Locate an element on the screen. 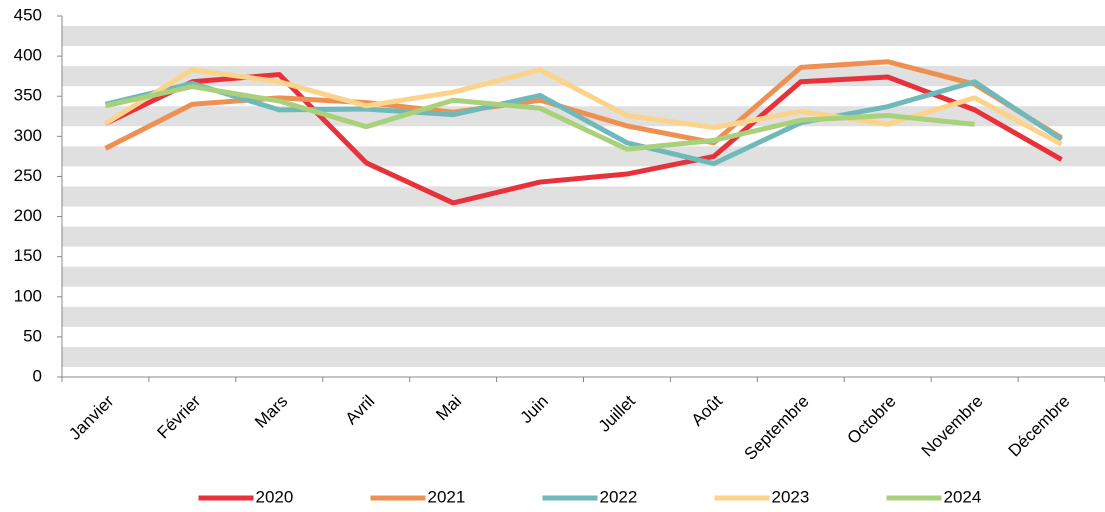  x-tick-label: Novembre is located at coordinates (952, 426).